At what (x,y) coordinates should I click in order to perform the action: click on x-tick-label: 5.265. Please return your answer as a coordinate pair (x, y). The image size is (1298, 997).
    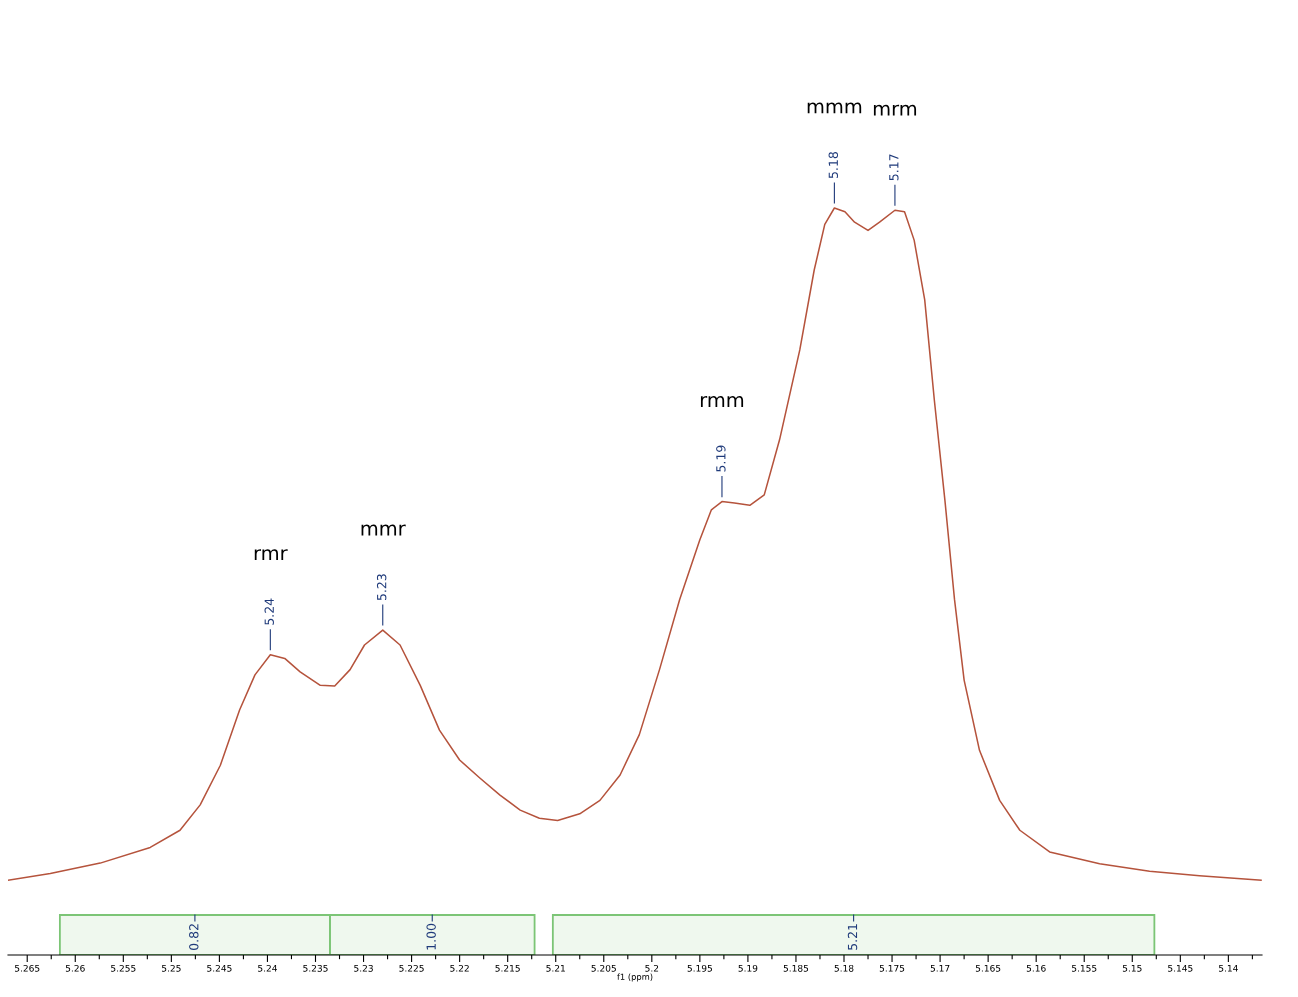
    Looking at the image, I should click on (27, 968).